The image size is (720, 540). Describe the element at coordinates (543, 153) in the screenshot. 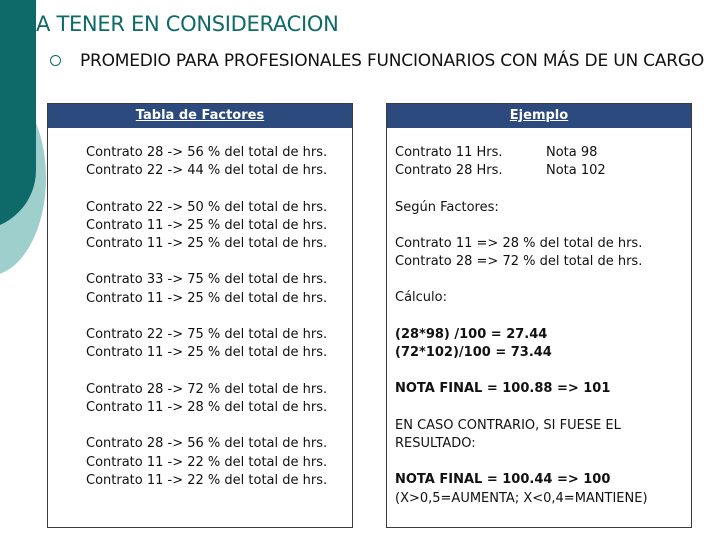

I see `example-contract-row: Contrato 11 Hrs. Nota 98` at that location.